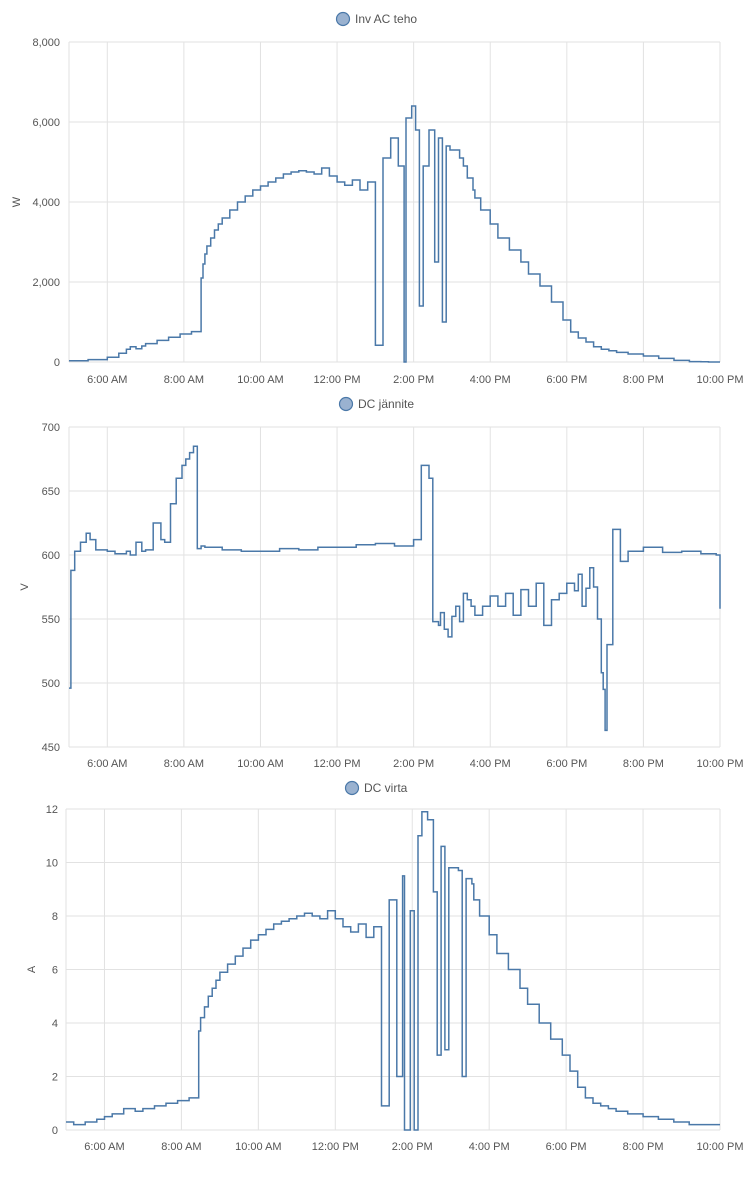  I want to click on y-tick-label: 12, so click(52, 810).